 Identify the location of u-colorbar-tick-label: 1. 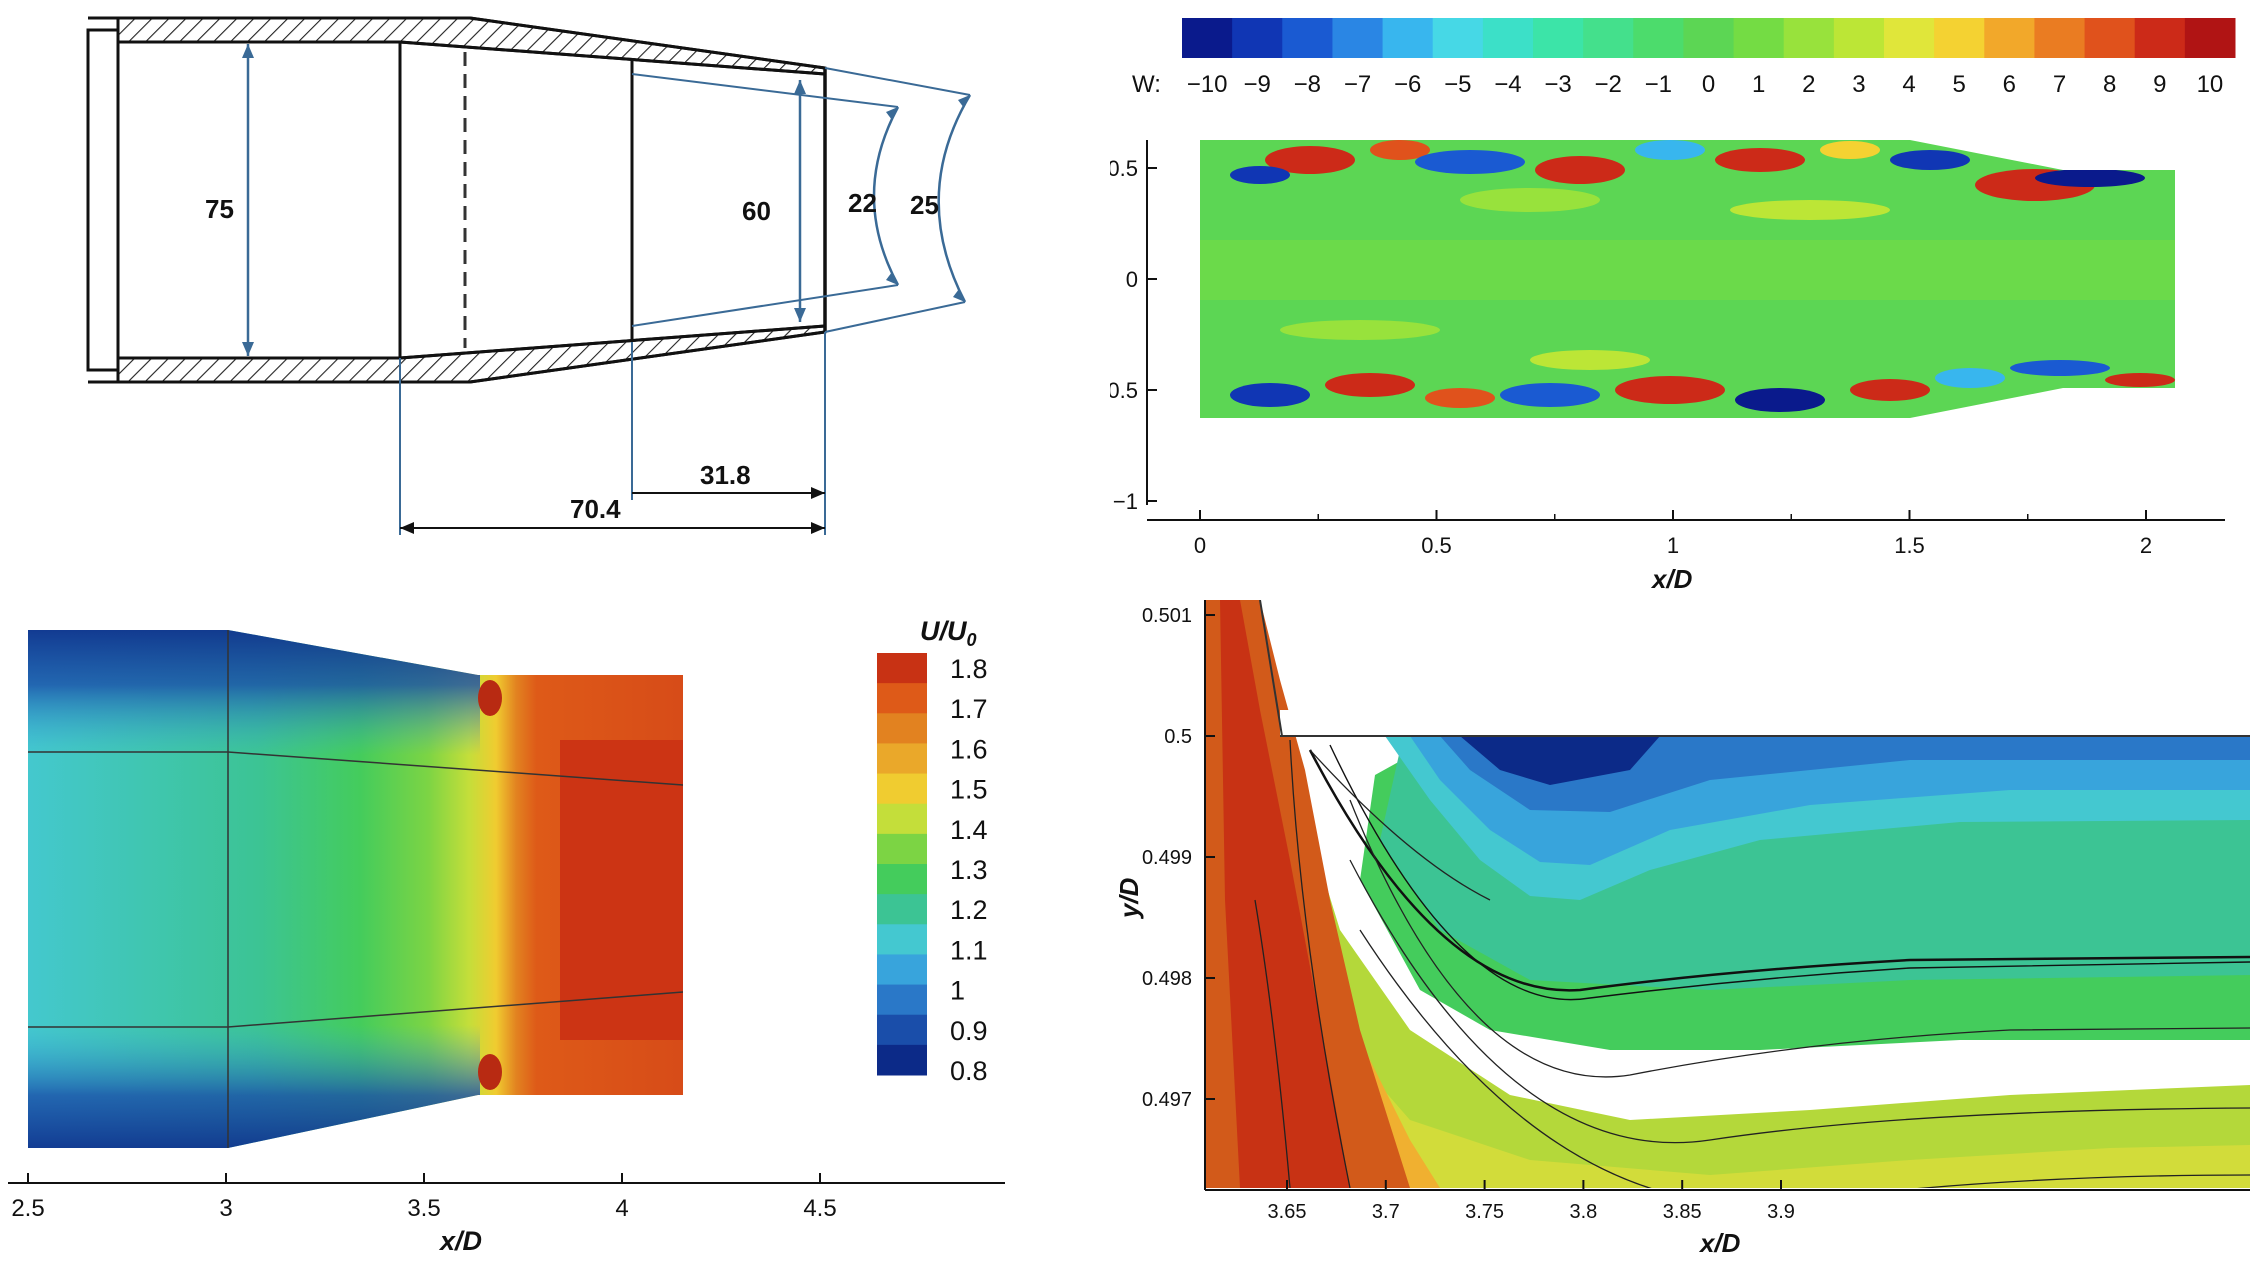
(957, 991).